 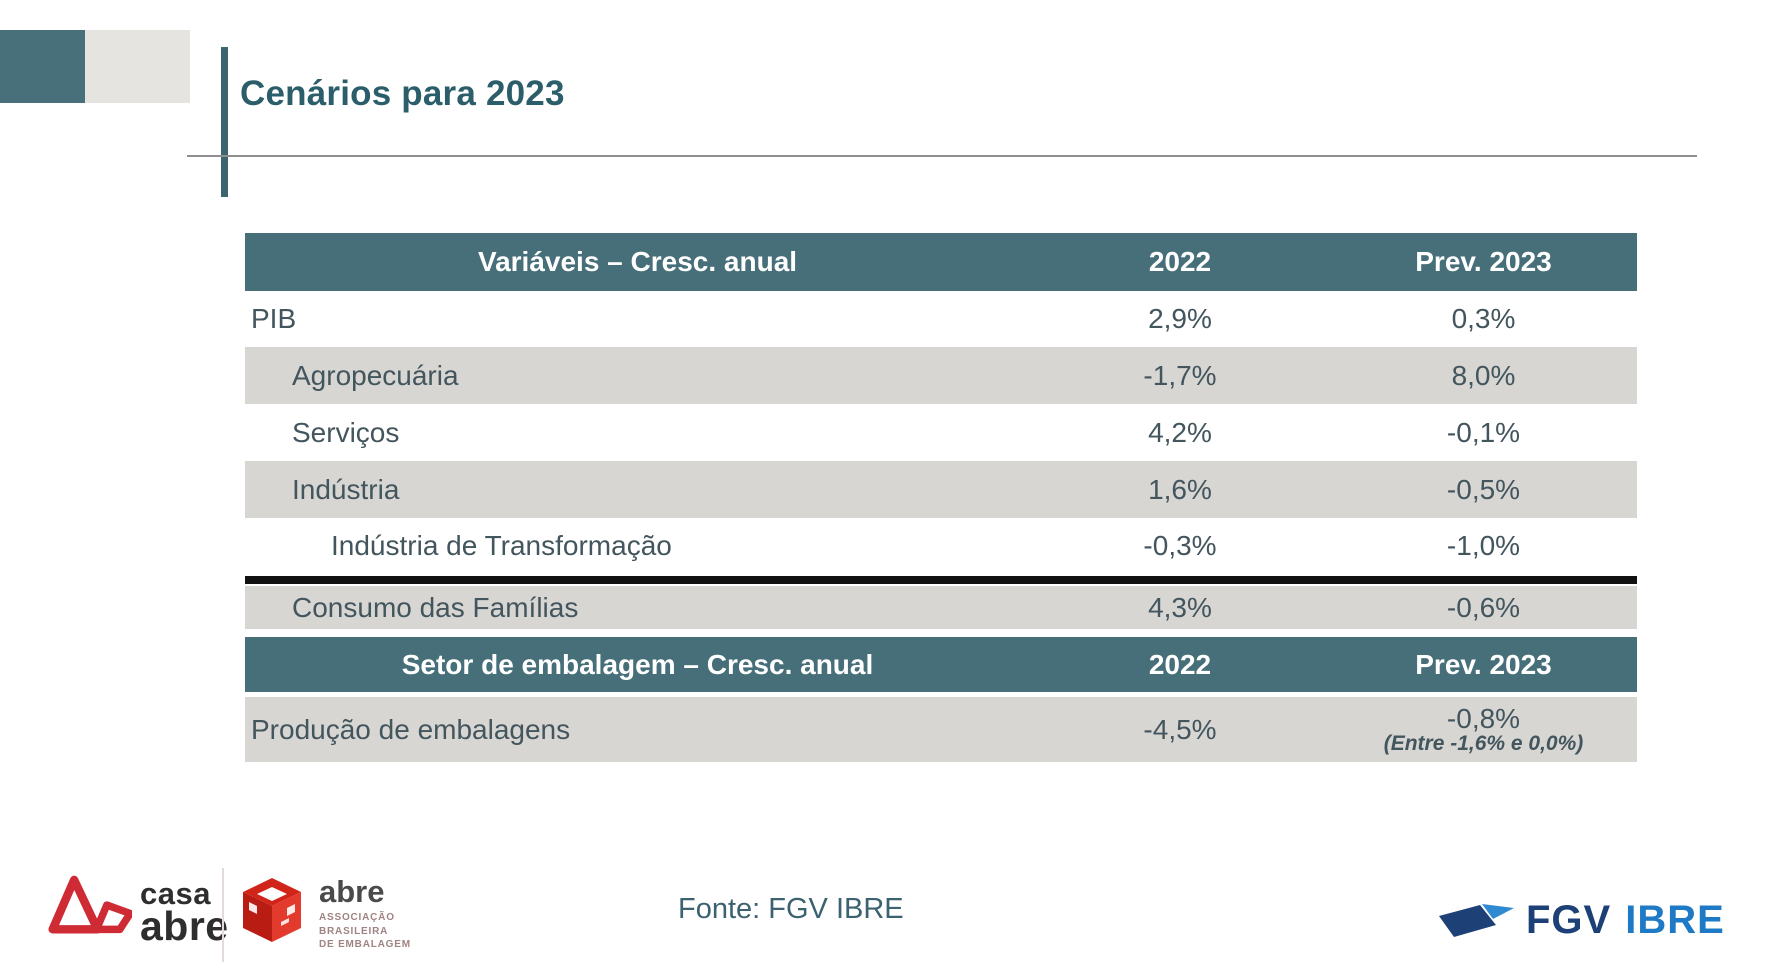 What do you see at coordinates (137, 66) in the screenshot?
I see `gray-square-decoration` at bounding box center [137, 66].